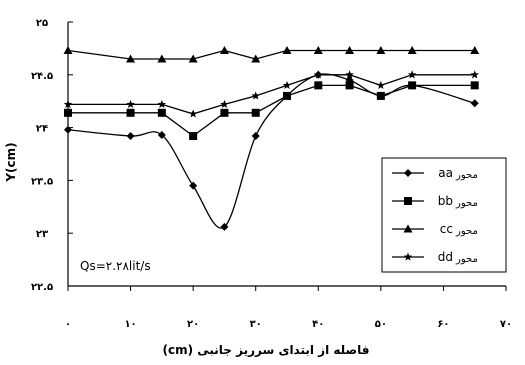 The image size is (525, 365). What do you see at coordinates (435, 229) in the screenshot?
I see `legend-item-cc: cc محور` at bounding box center [435, 229].